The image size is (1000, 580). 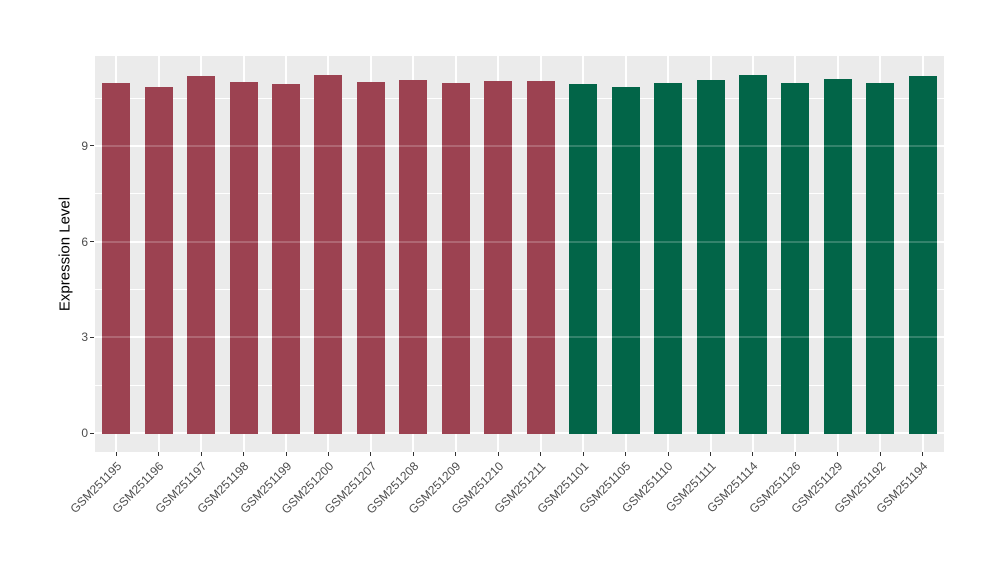 I want to click on y-tick-label: 9, so click(x=84, y=145).